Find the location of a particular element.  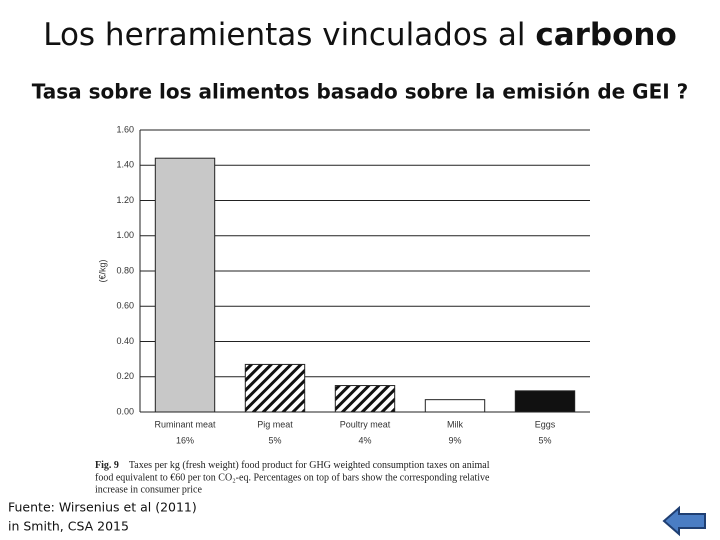

y-axis-label: (€/kg) is located at coordinates (102, 270).